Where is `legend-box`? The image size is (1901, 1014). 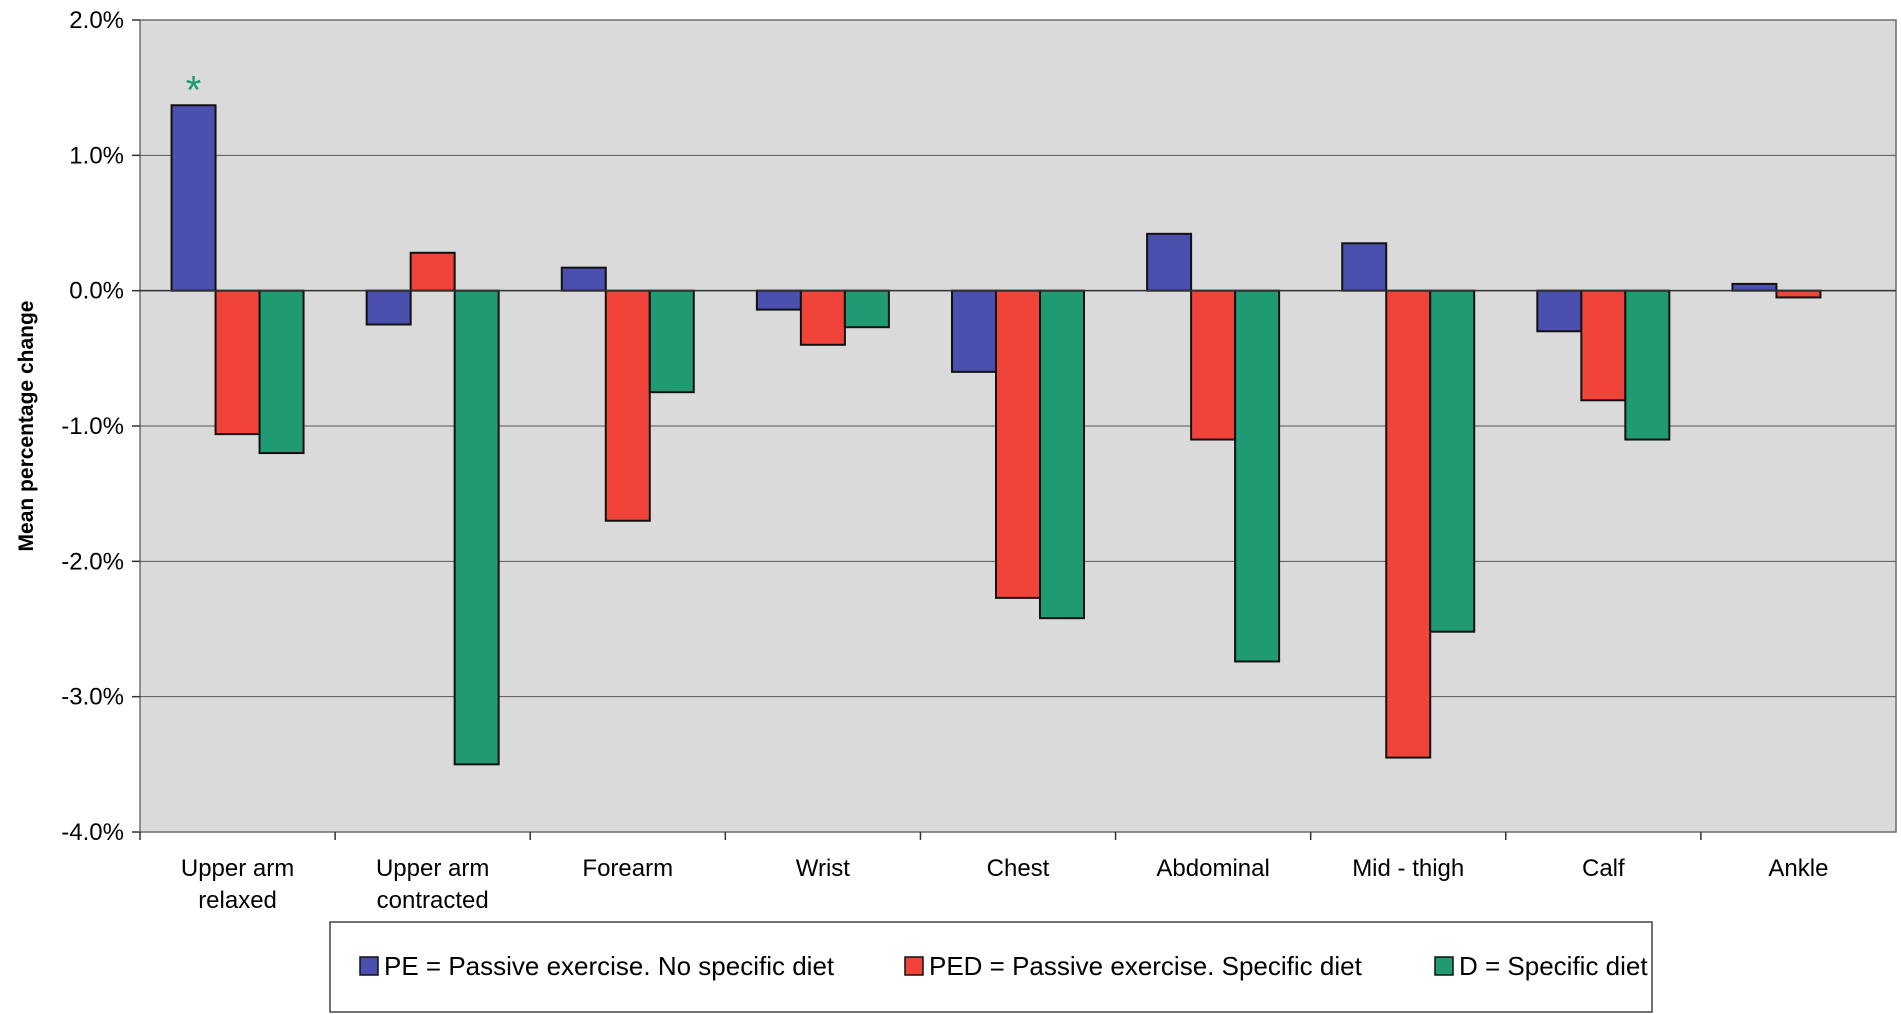 legend-box is located at coordinates (991, 967).